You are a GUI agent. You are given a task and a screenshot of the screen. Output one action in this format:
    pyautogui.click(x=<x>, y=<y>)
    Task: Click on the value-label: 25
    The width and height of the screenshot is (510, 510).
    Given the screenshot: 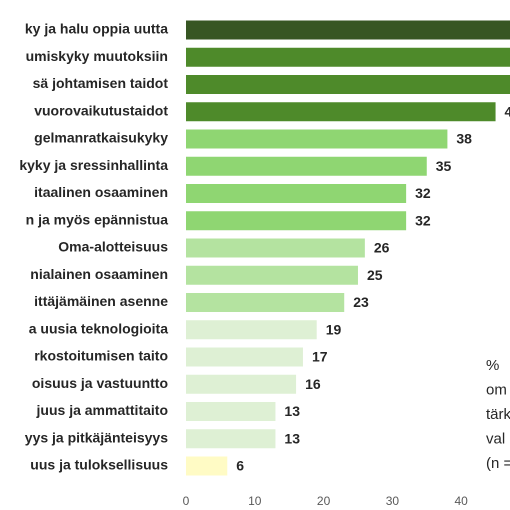 What is the action you would take?
    pyautogui.click(x=375, y=275)
    